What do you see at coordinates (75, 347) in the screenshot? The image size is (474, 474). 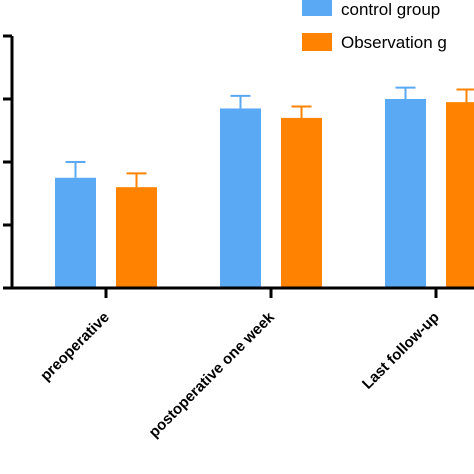 I see `category-label: preoperative` at bounding box center [75, 347].